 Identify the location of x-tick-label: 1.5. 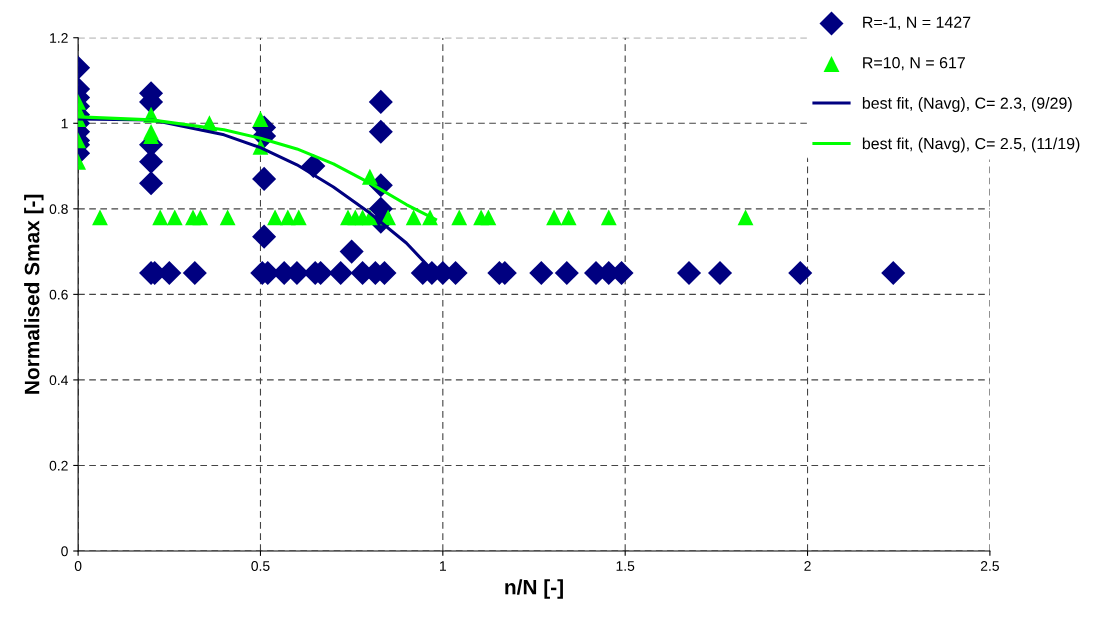
(625, 566).